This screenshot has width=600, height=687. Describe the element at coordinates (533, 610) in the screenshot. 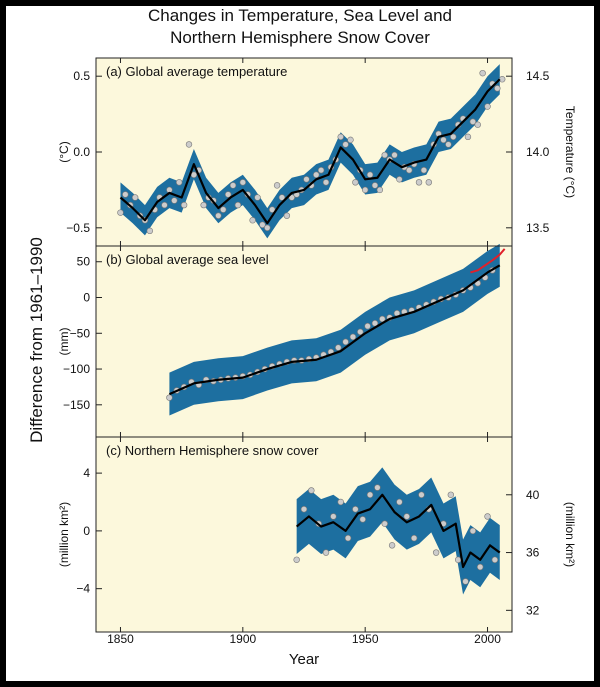

I see `right-y-tick-label: 32` at that location.